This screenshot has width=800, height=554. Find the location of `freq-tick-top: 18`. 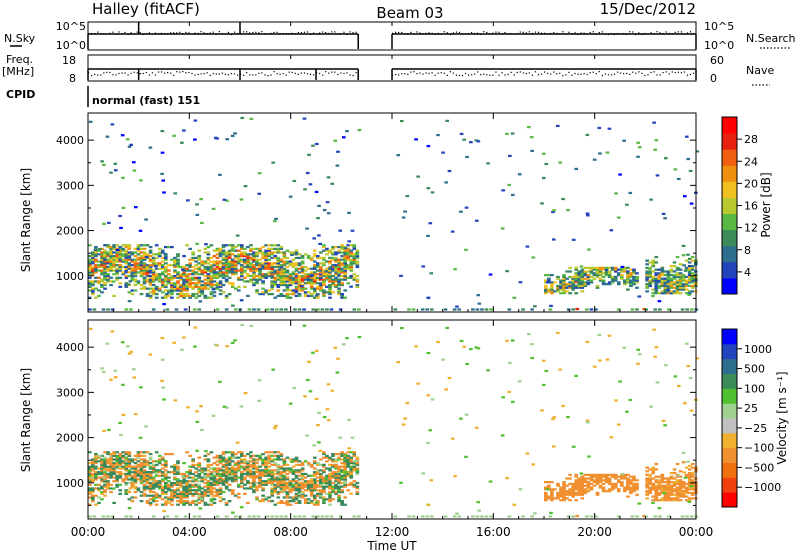

freq-tick-top: 18 is located at coordinates (69, 60).